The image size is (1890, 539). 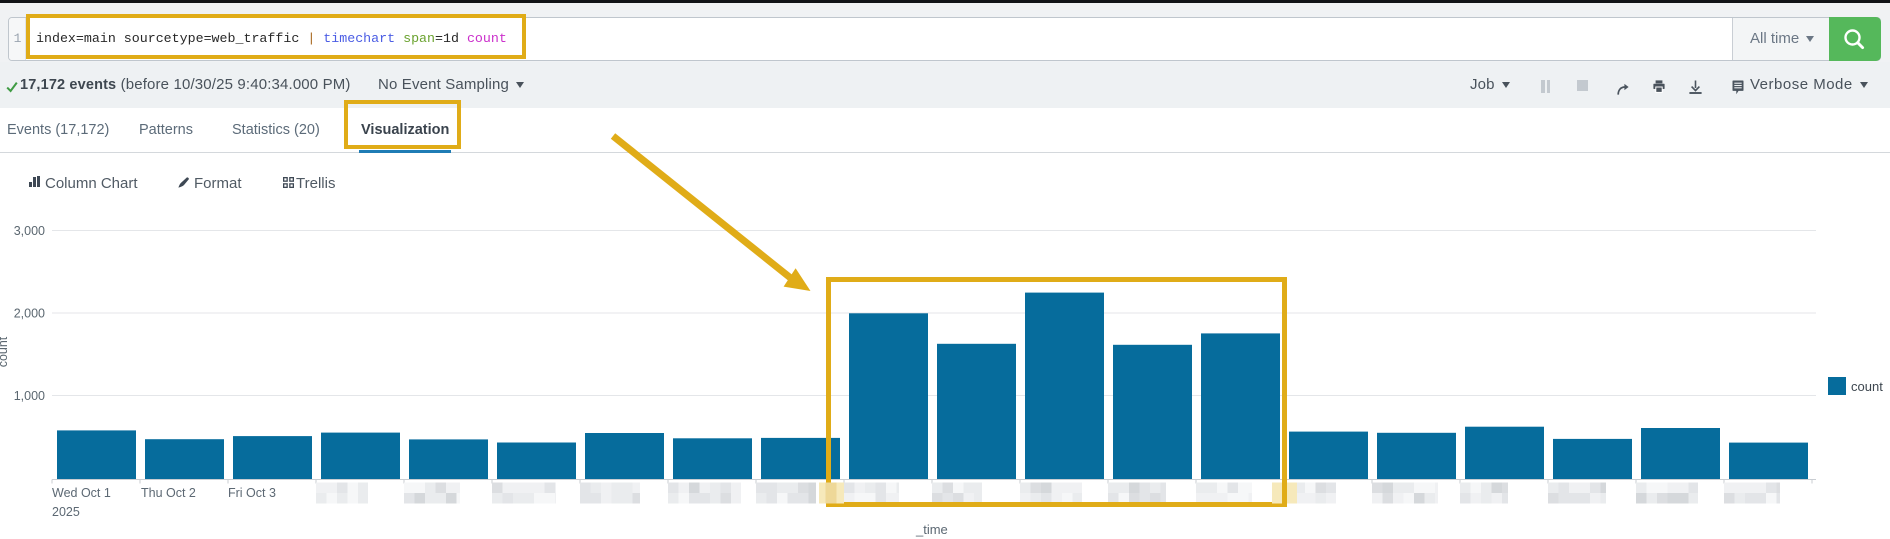 I want to click on svg-text: 3,000, so click(x=29, y=231).